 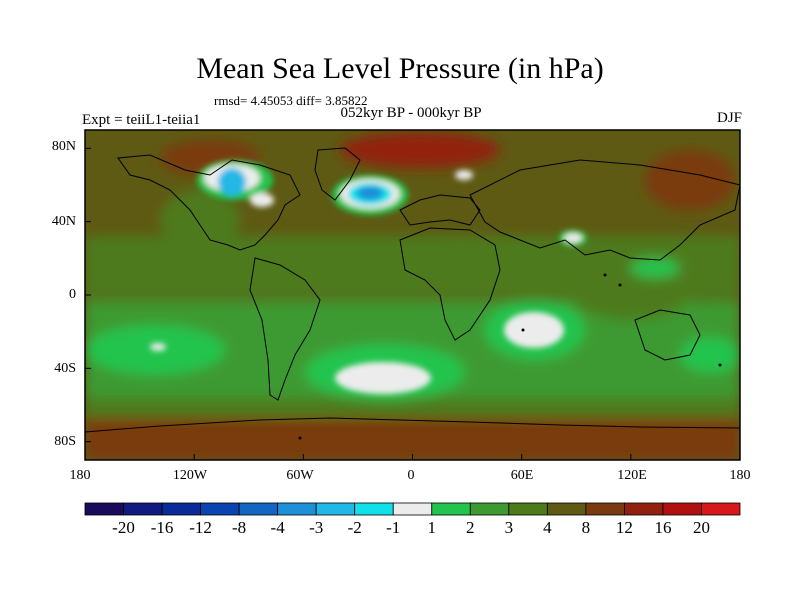 I want to click on colorbar-label: -8, so click(x=239, y=527).